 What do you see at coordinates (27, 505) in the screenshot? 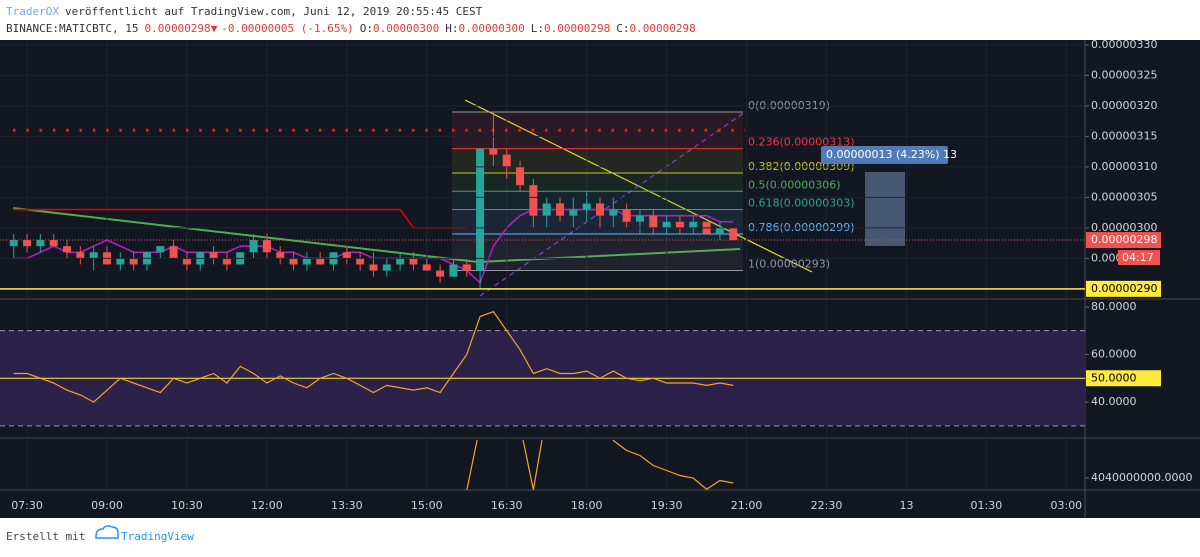
I see `x-tick-label: 07:30` at bounding box center [27, 505].